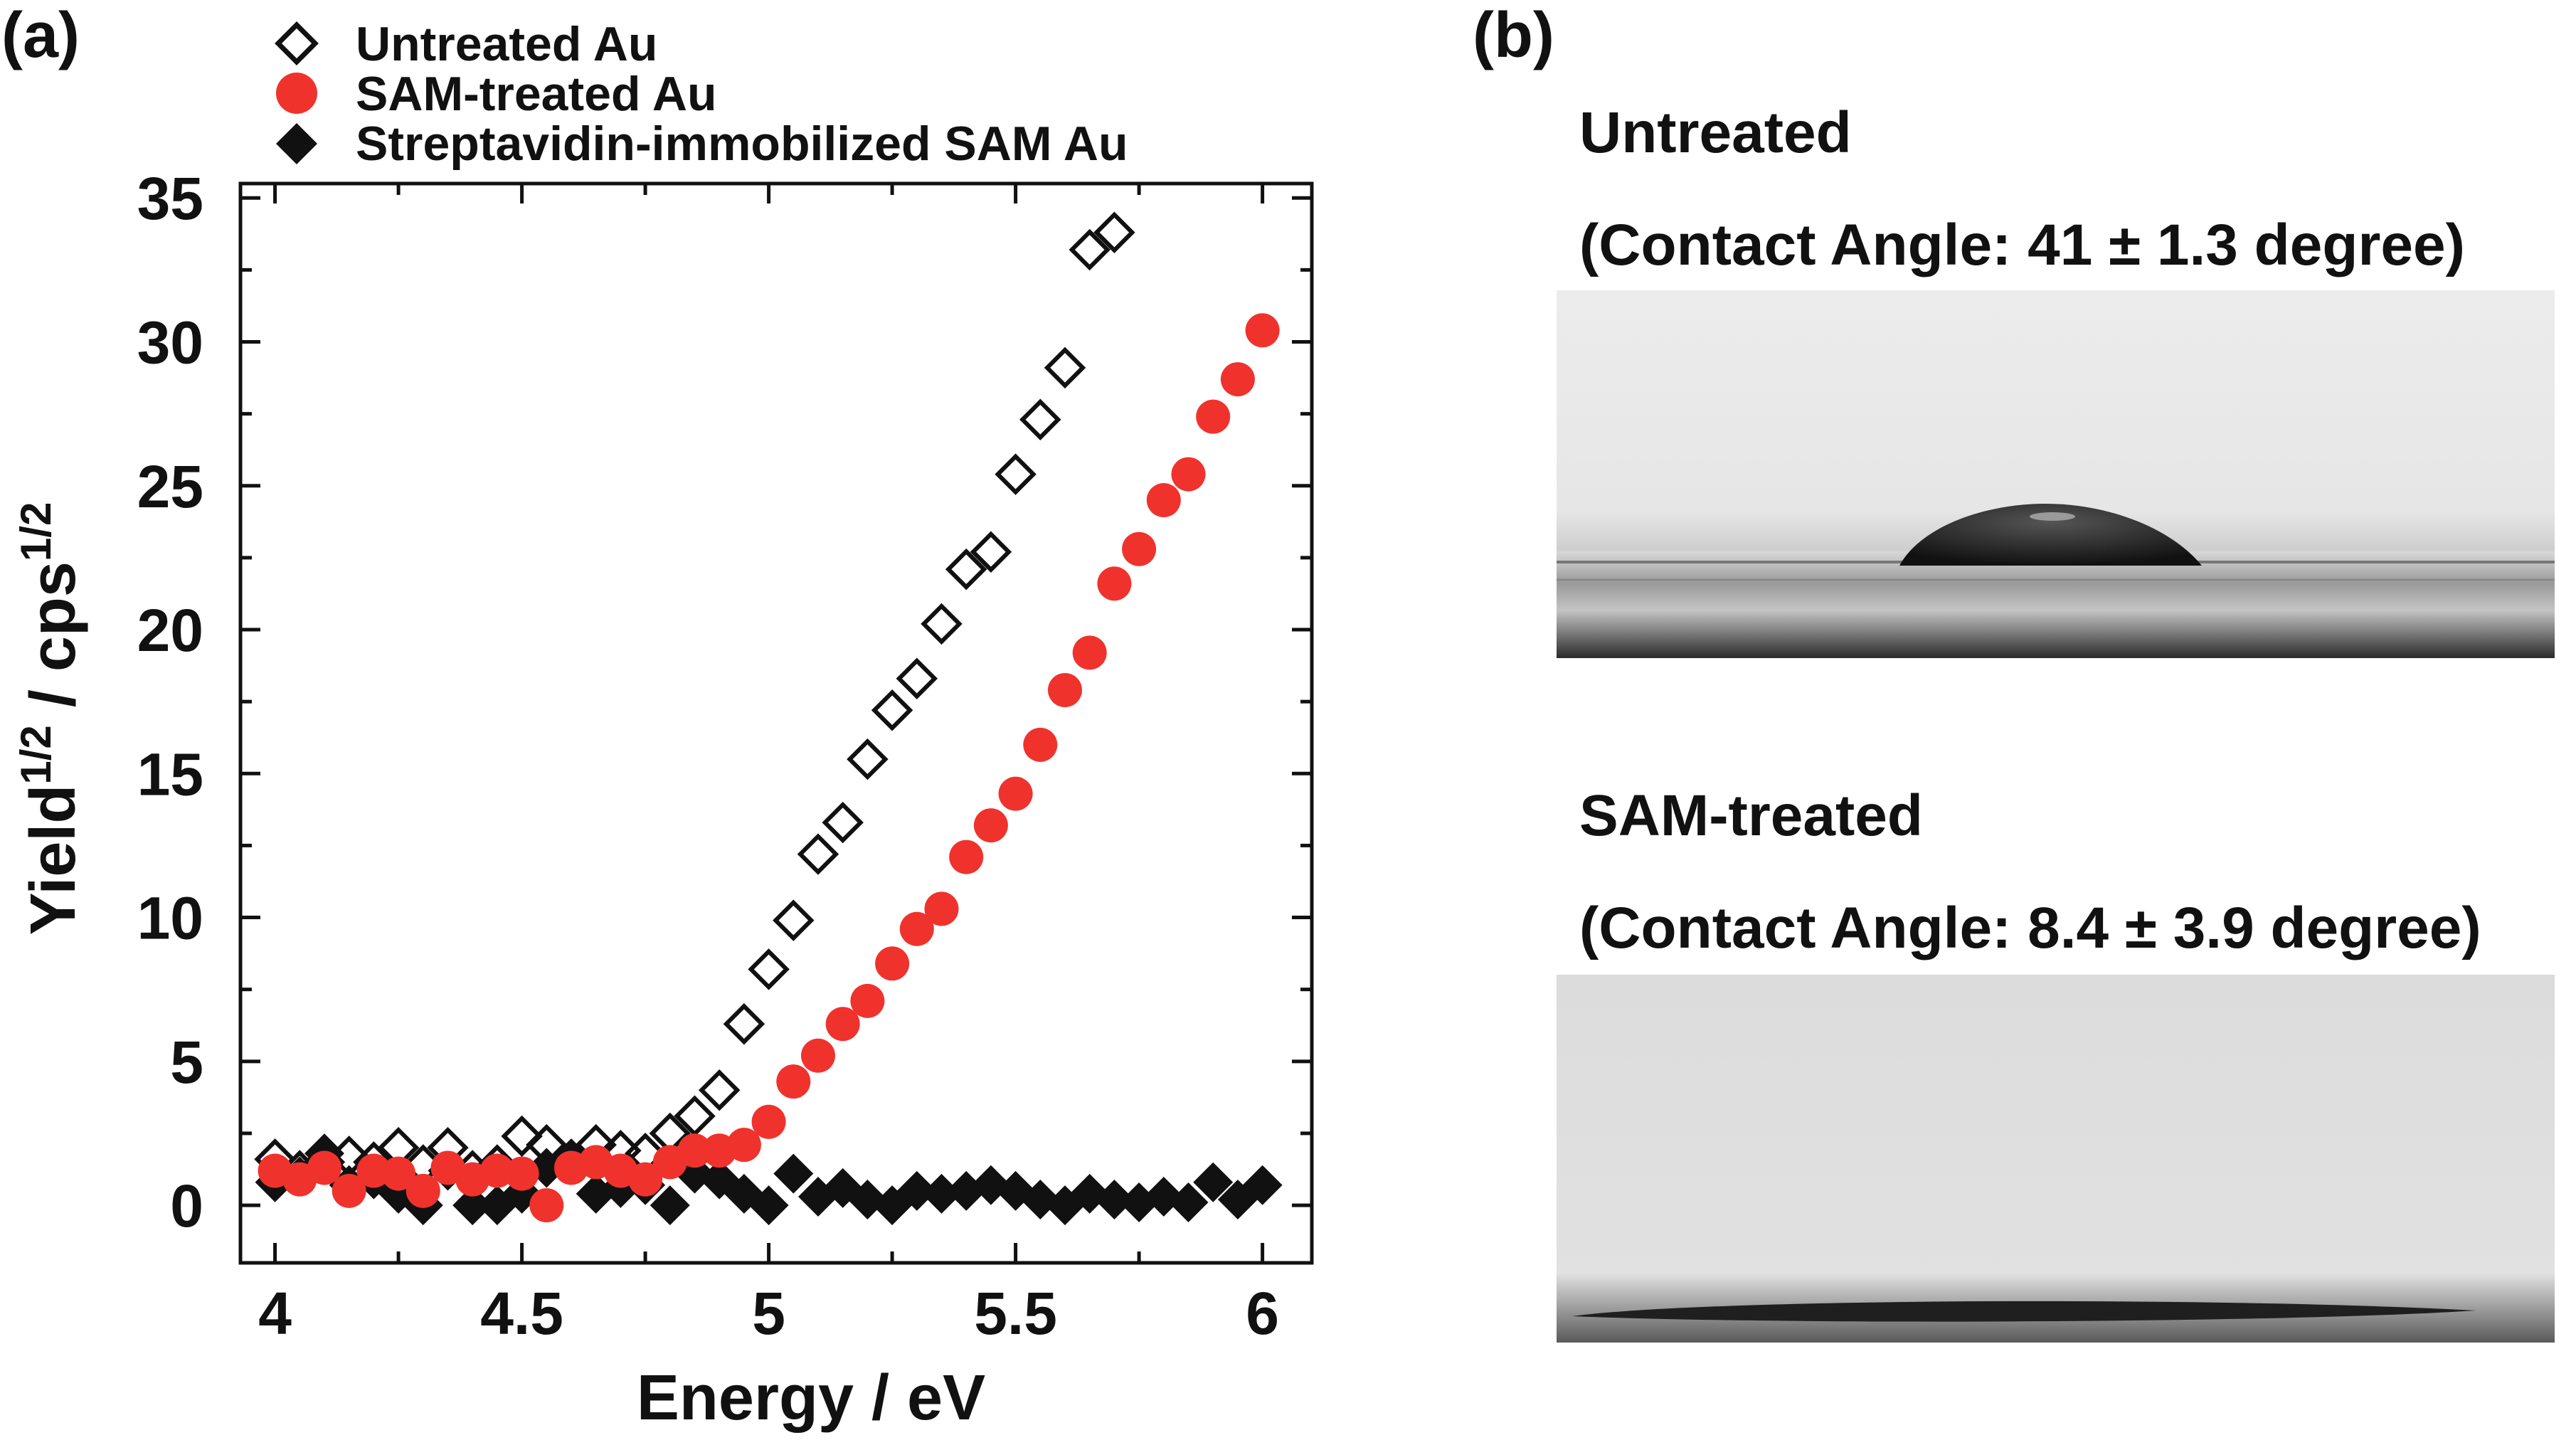 This screenshot has width=2576, height=1440. What do you see at coordinates (297, 43) in the screenshot?
I see `legend-untreated-marker` at bounding box center [297, 43].